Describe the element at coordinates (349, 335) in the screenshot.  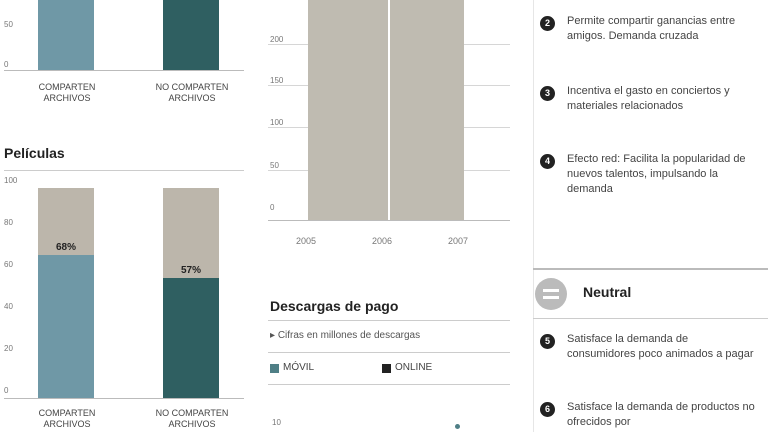
I see `subtitle-text: Cifras en millones de descargas` at that location.